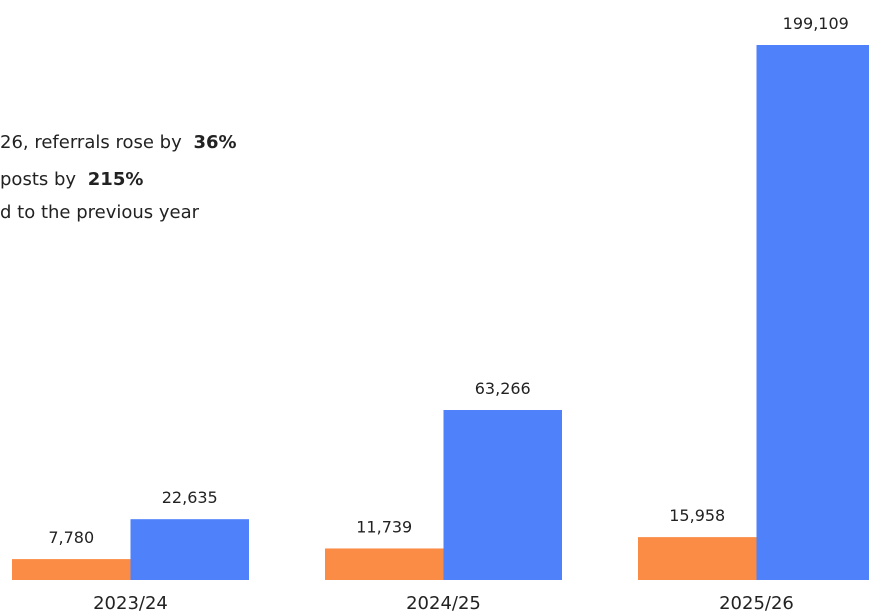  Describe the element at coordinates (697, 515) in the screenshot. I see `value-label: 15,958` at that location.